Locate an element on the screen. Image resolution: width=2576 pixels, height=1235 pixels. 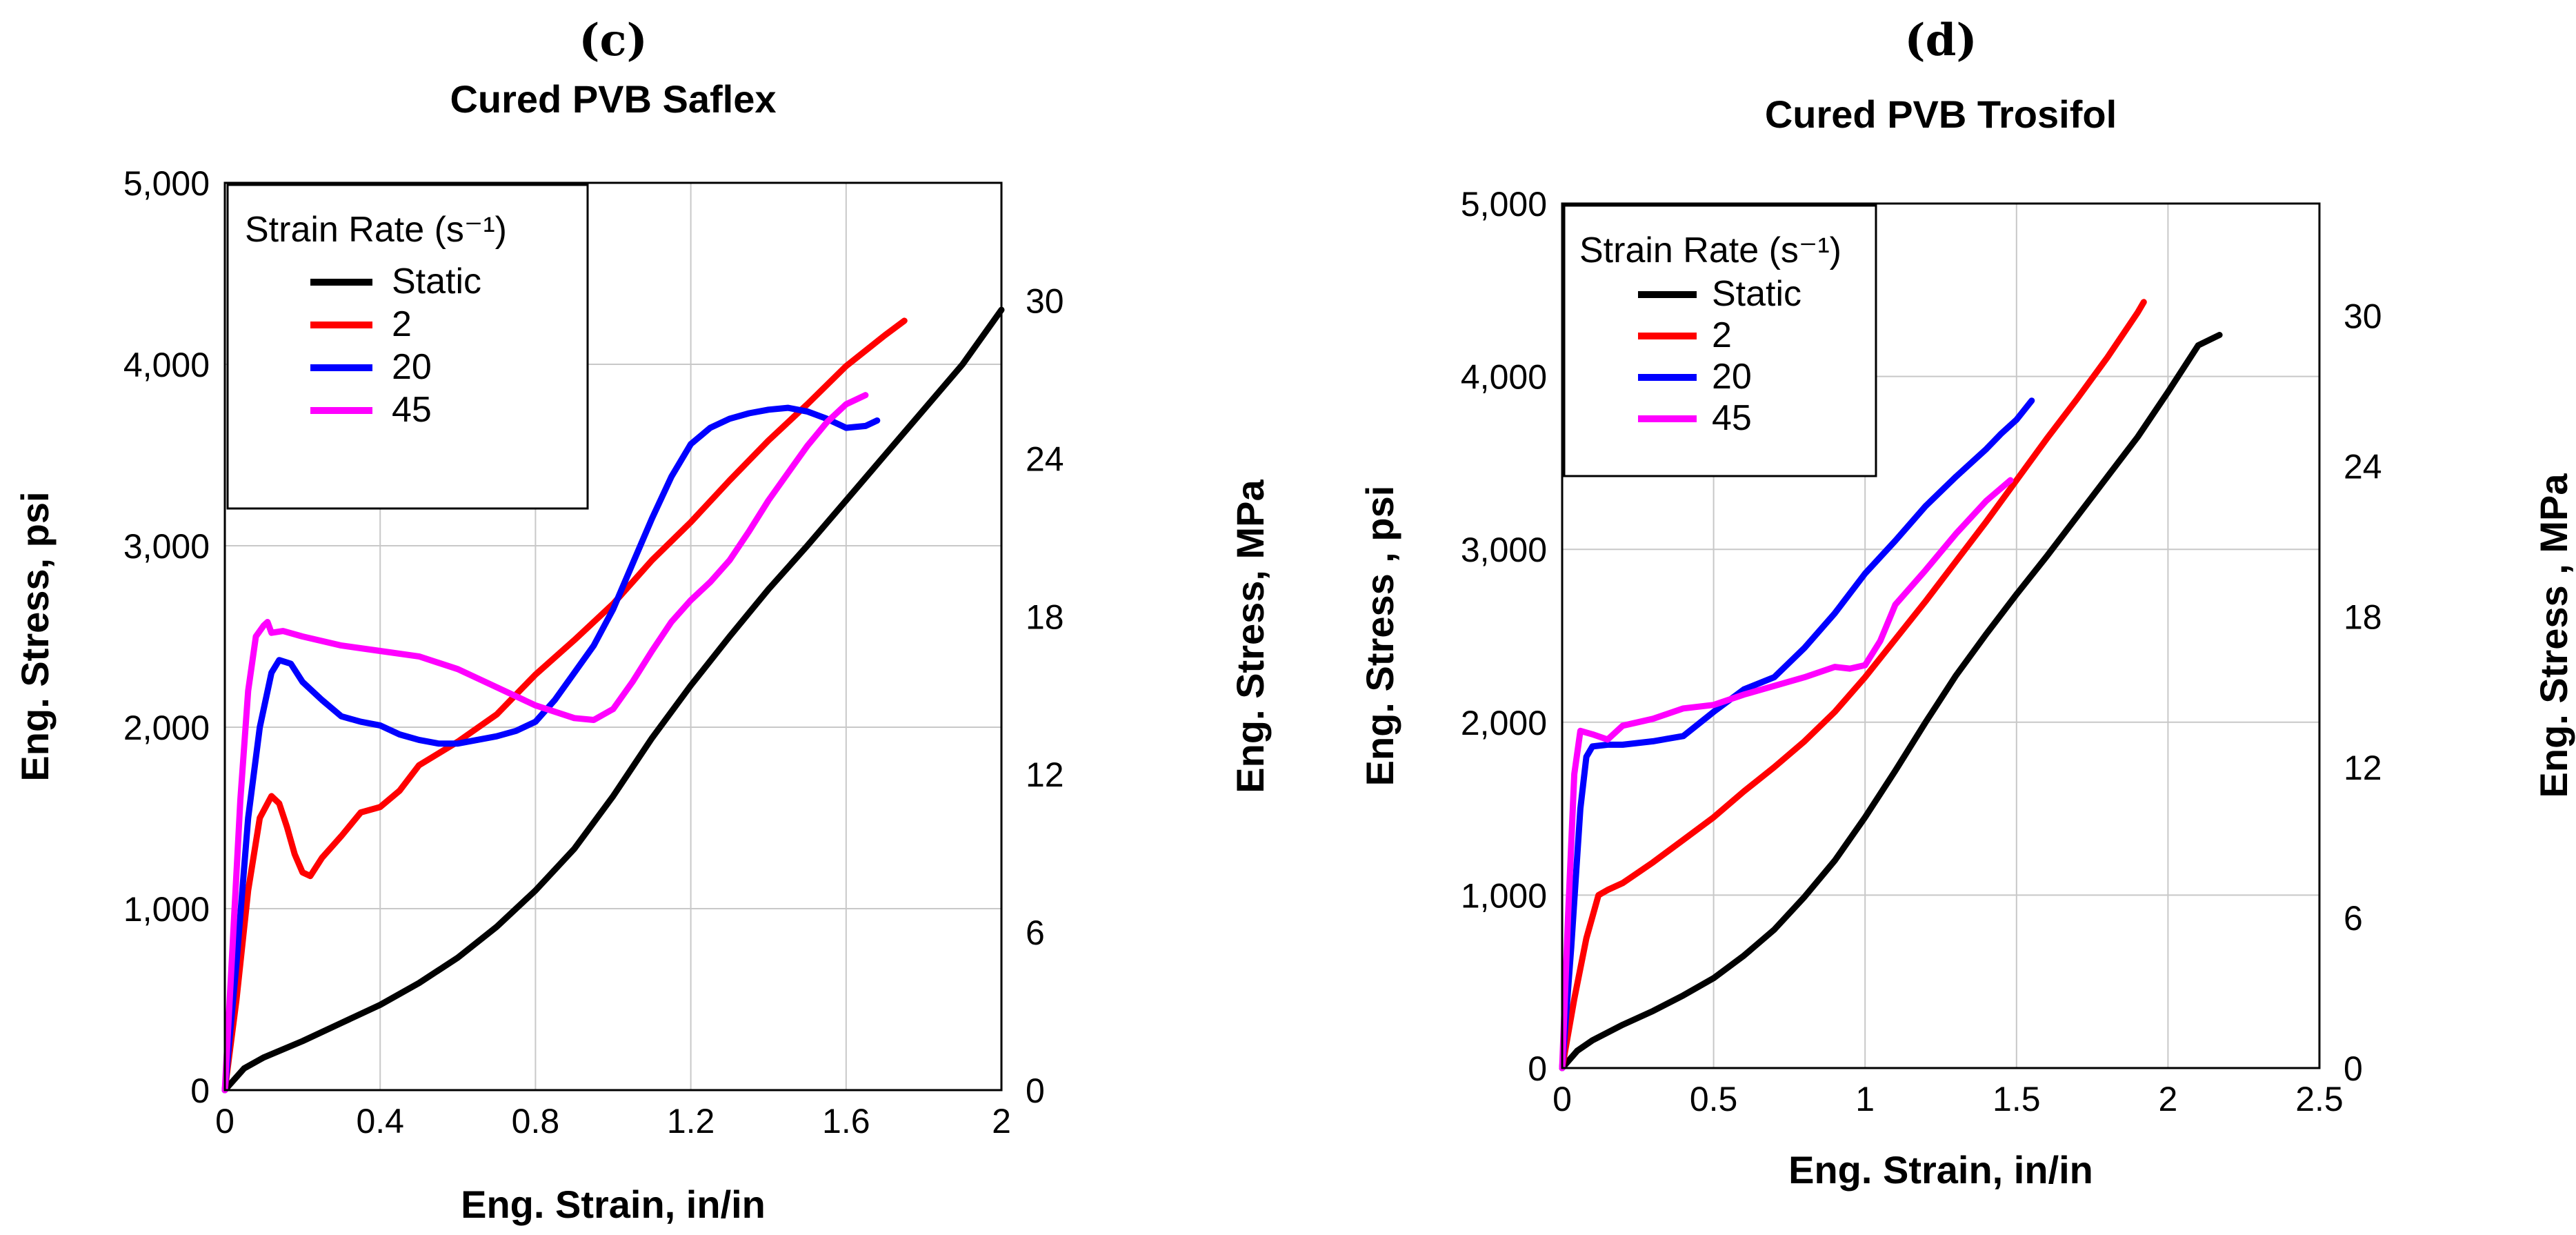
x-tick-label: 2.5 is located at coordinates (2319, 1099).